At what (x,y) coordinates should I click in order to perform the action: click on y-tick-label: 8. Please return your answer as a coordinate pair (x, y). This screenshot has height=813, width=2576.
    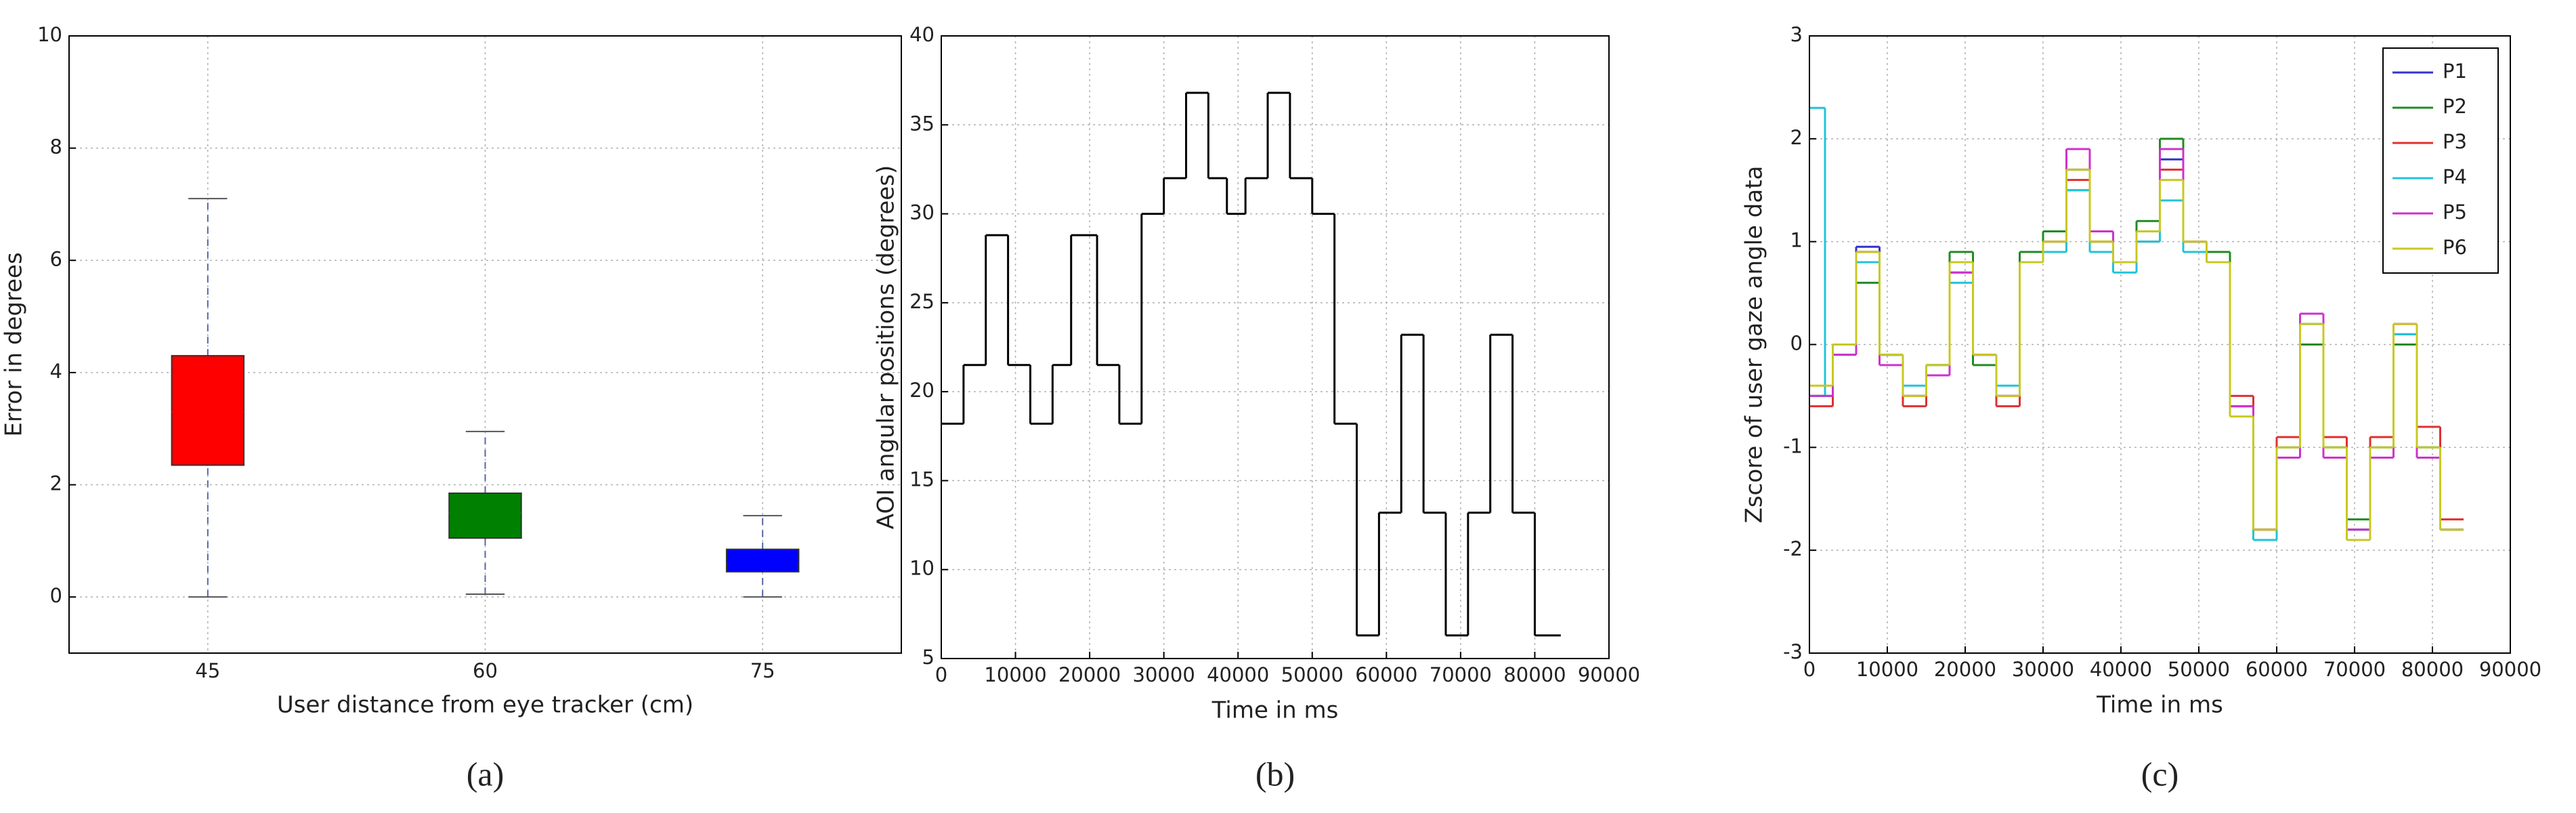
    Looking at the image, I should click on (56, 147).